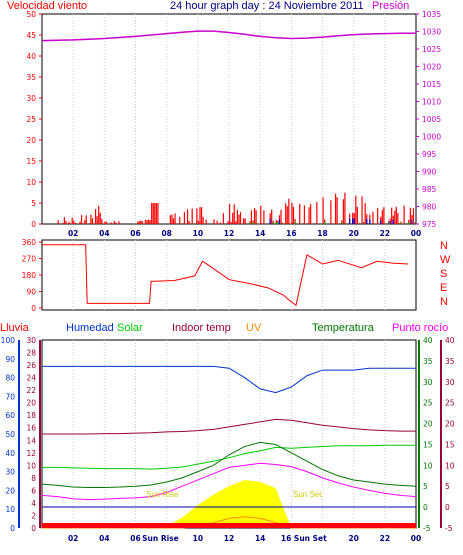  What do you see at coordinates (229, 481) in the screenshot?
I see `dew-point-line` at bounding box center [229, 481].